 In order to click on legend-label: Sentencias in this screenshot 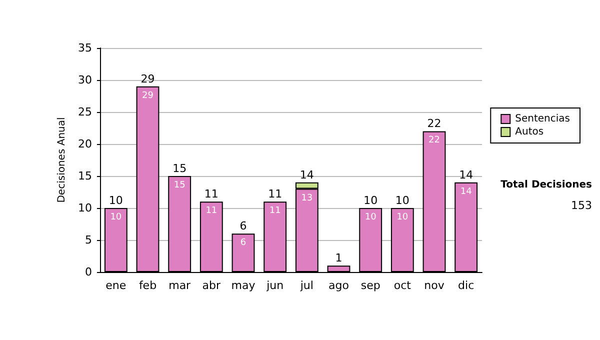, I will do `click(542, 119)`.